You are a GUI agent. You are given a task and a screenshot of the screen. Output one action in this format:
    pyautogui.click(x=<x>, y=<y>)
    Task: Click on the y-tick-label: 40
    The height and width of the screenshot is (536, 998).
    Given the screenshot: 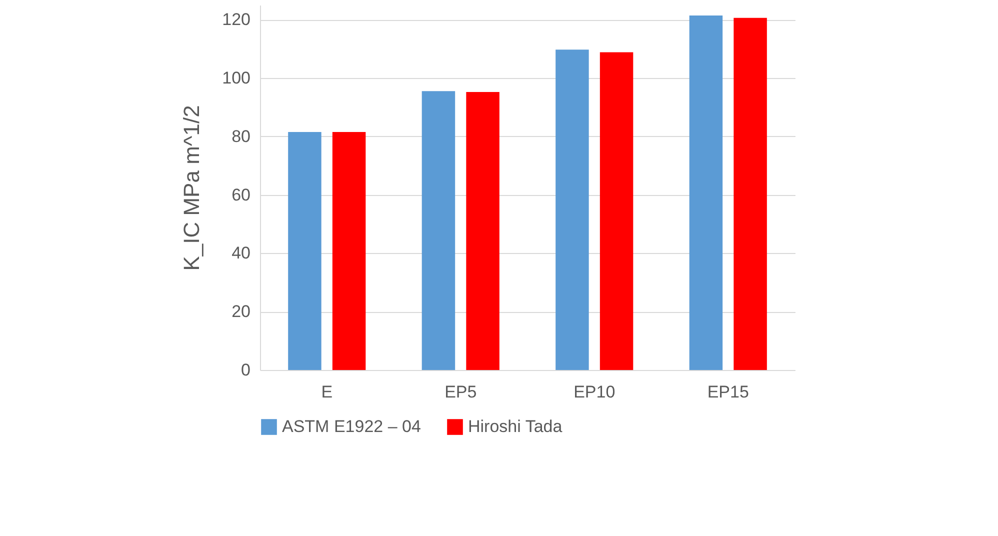 What is the action you would take?
    pyautogui.click(x=241, y=253)
    